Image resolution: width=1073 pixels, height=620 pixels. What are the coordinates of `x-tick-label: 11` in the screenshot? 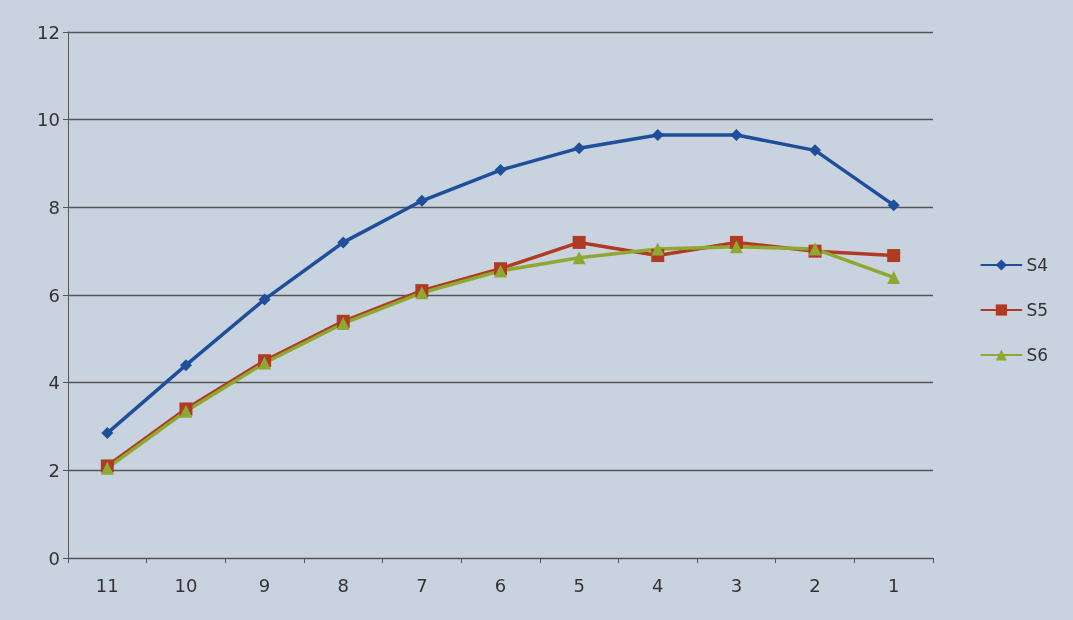 It's located at (107, 585).